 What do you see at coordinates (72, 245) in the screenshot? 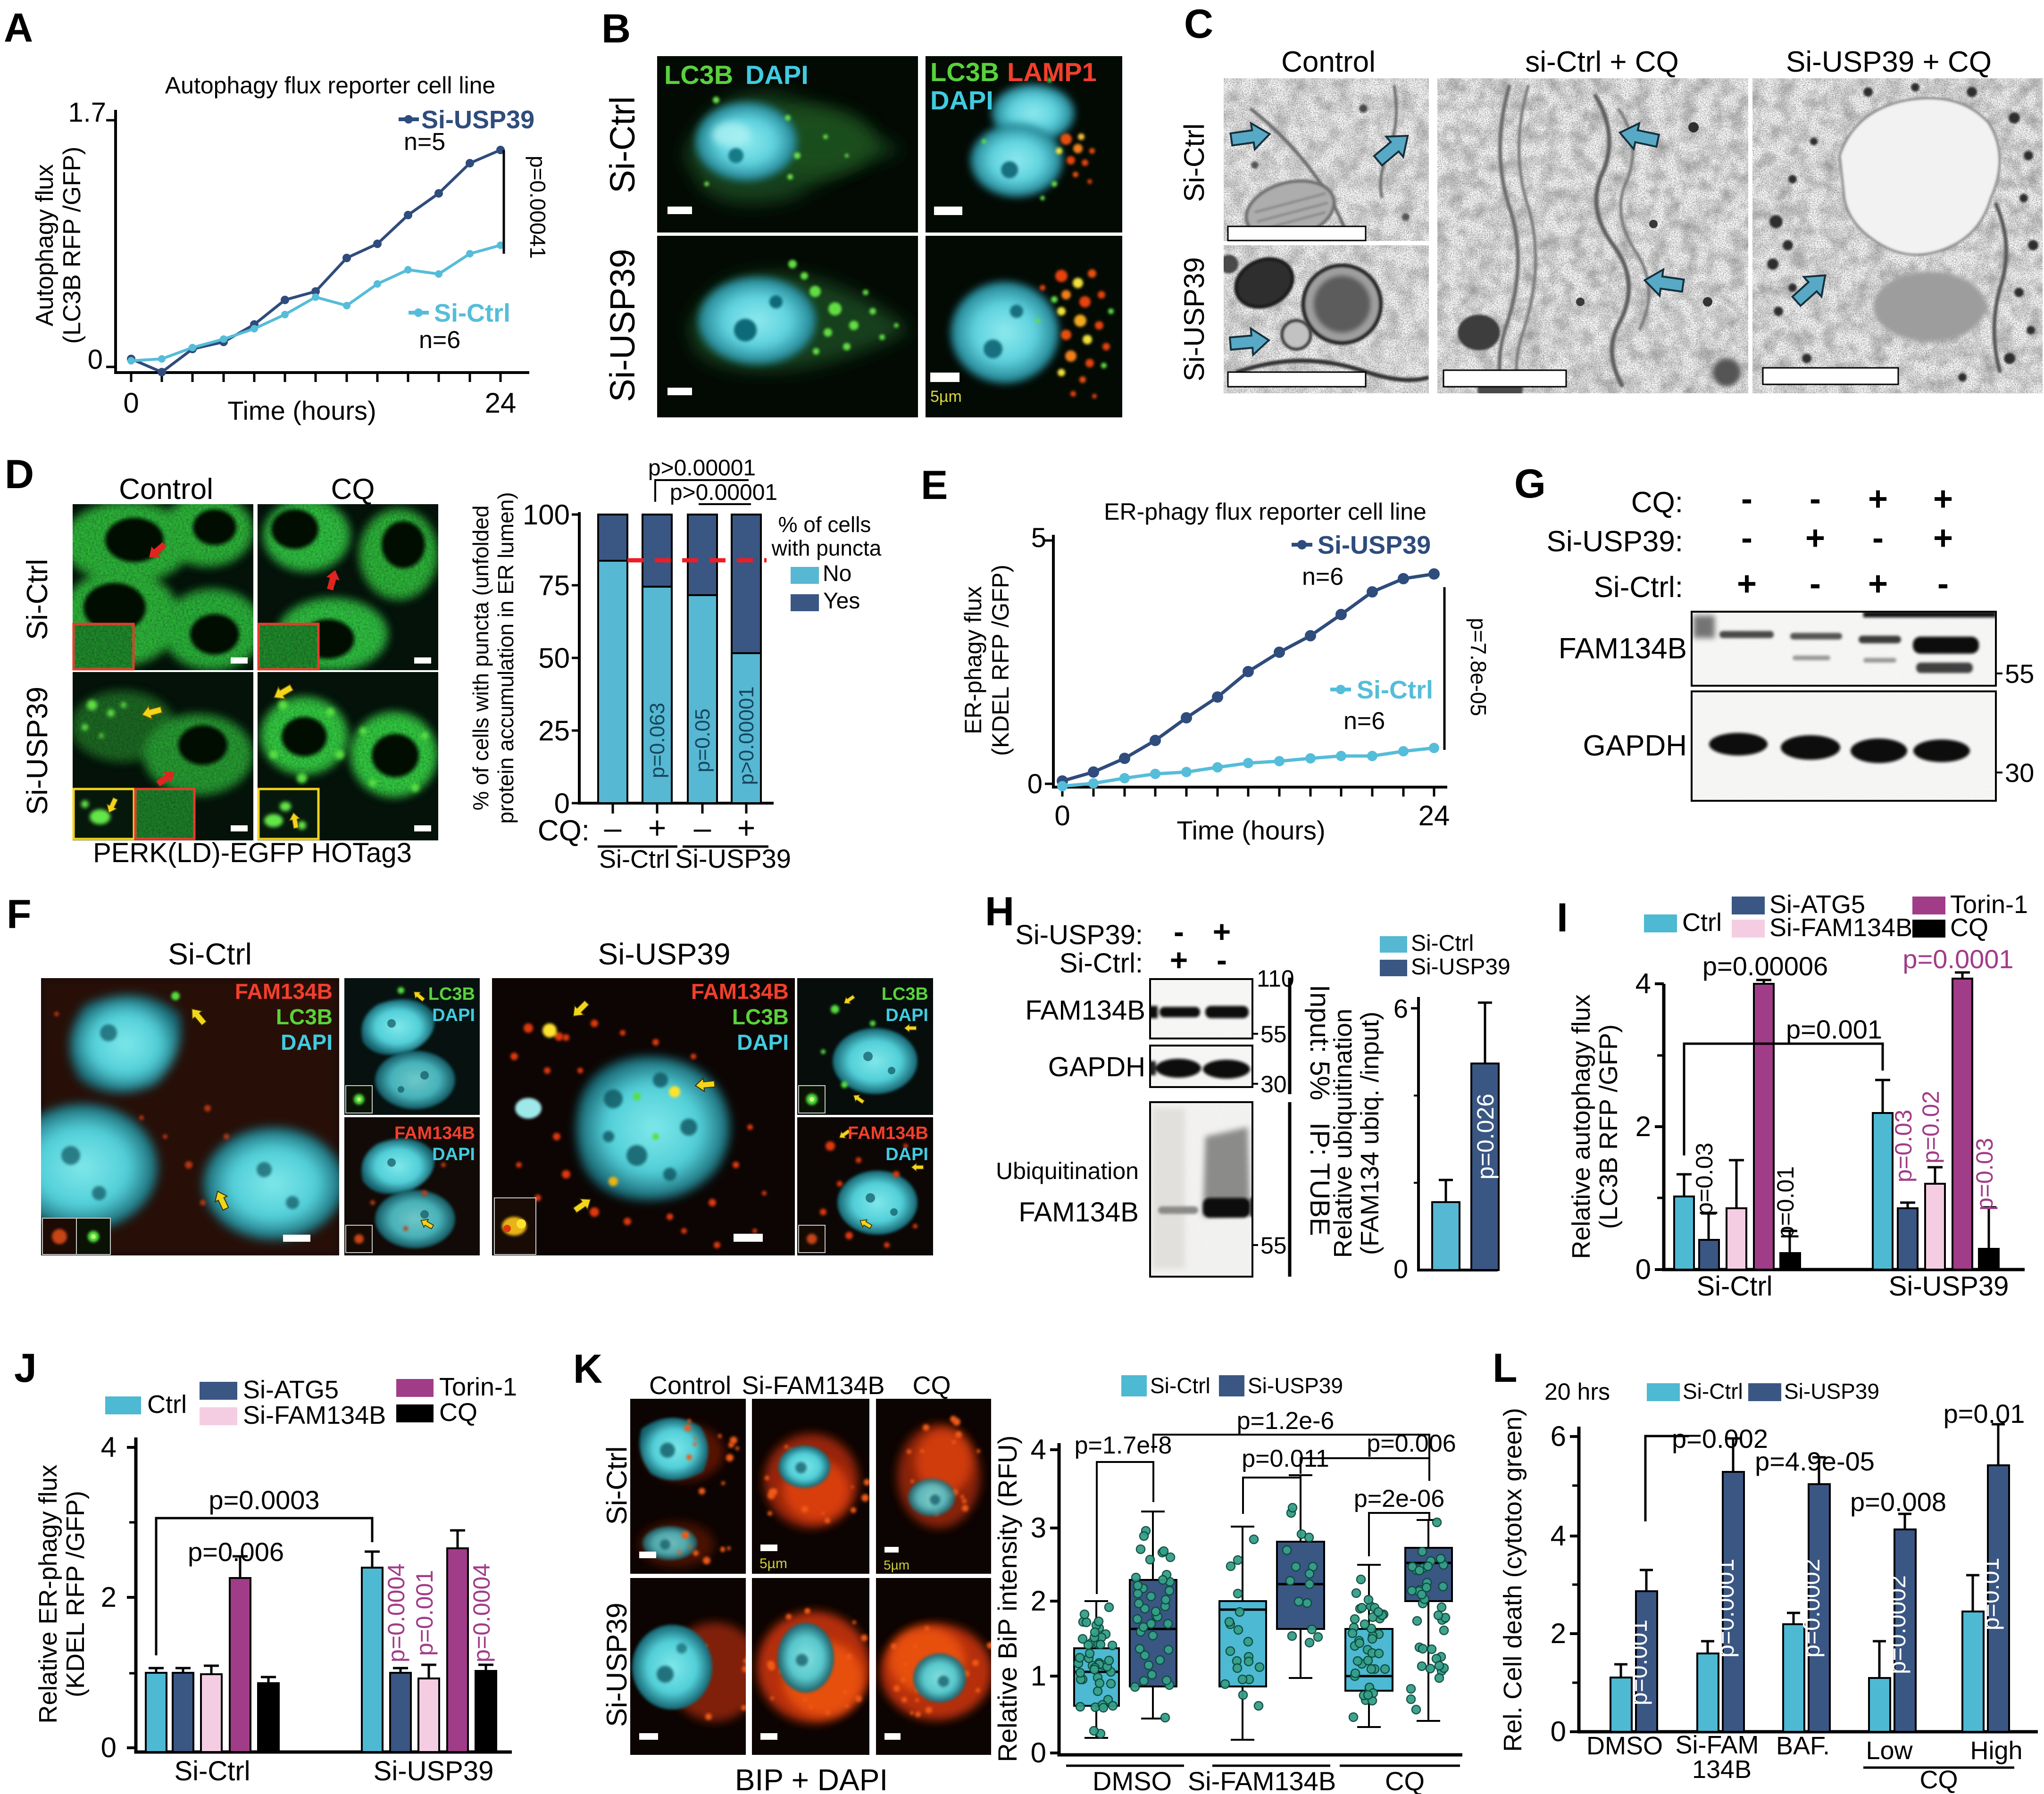
I see `svg-text: (LC3B RFP /GFP)` at bounding box center [72, 245].